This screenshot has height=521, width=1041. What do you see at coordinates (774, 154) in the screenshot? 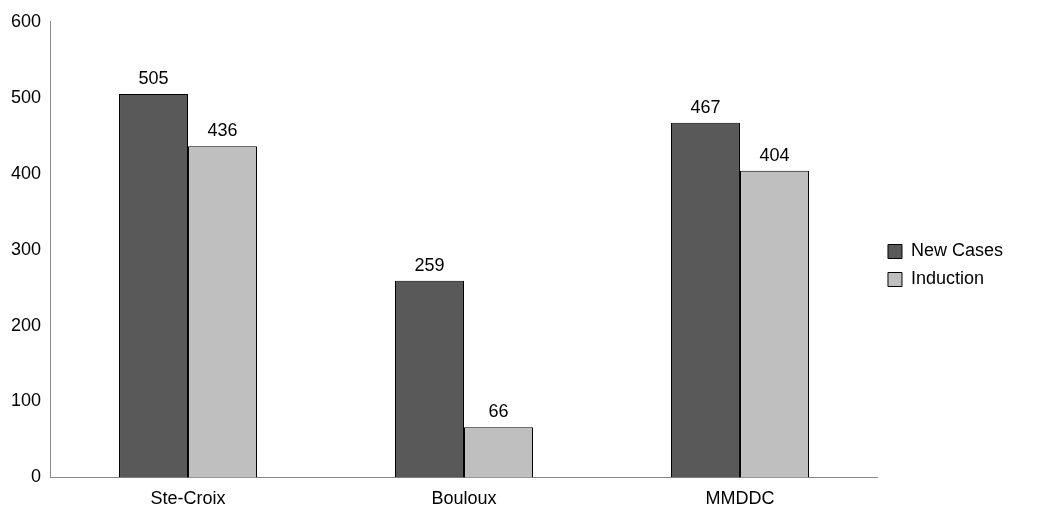
I see `data-label: 404` at bounding box center [774, 154].